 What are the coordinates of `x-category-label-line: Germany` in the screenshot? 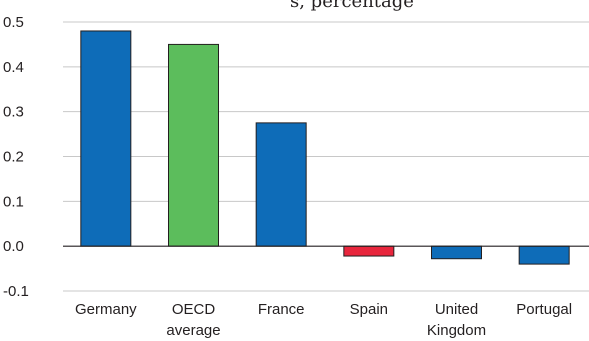 It's located at (106, 309).